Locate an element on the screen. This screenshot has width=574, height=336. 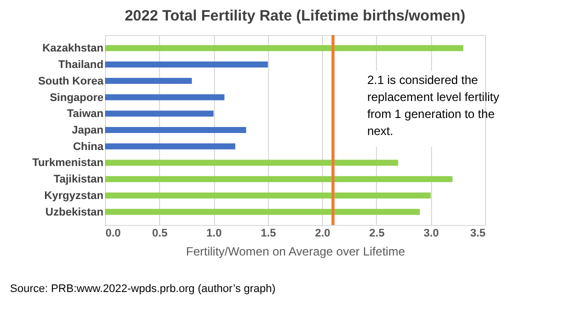
y-tick-label: Turkmenistan is located at coordinates (68, 163).